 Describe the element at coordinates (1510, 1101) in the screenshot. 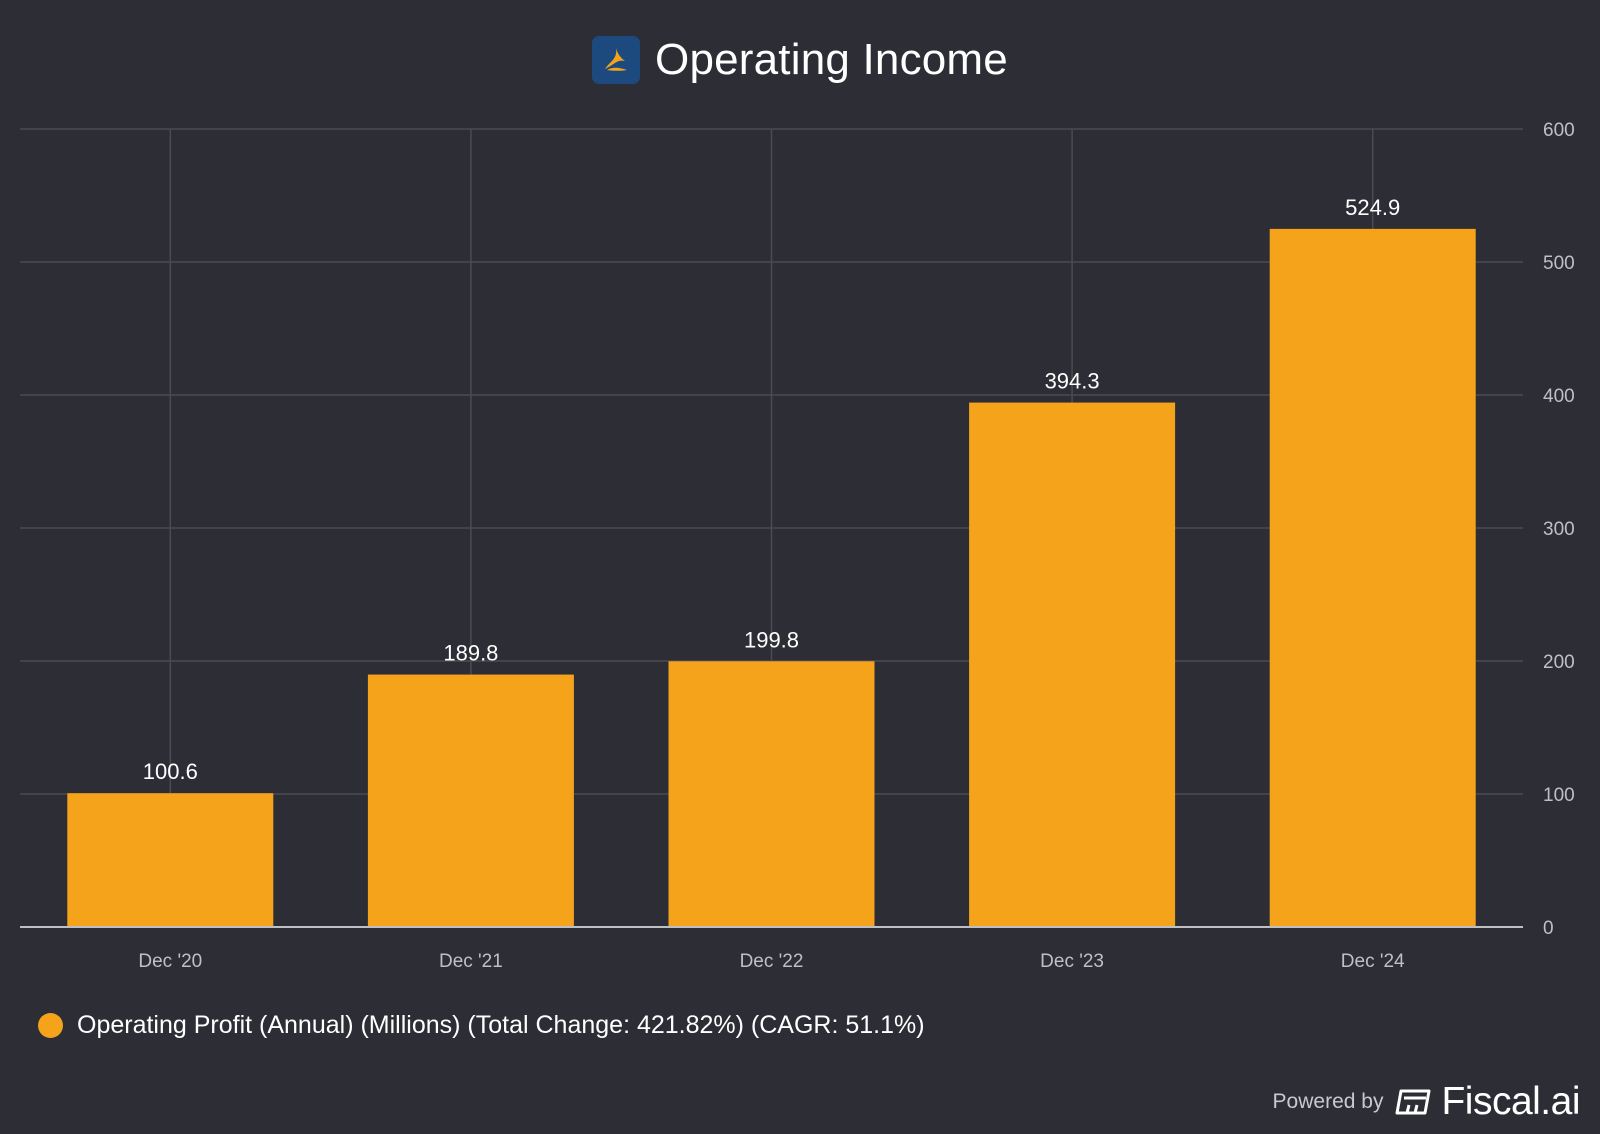

I see `fiscal-brand: Fiscal.ai` at that location.